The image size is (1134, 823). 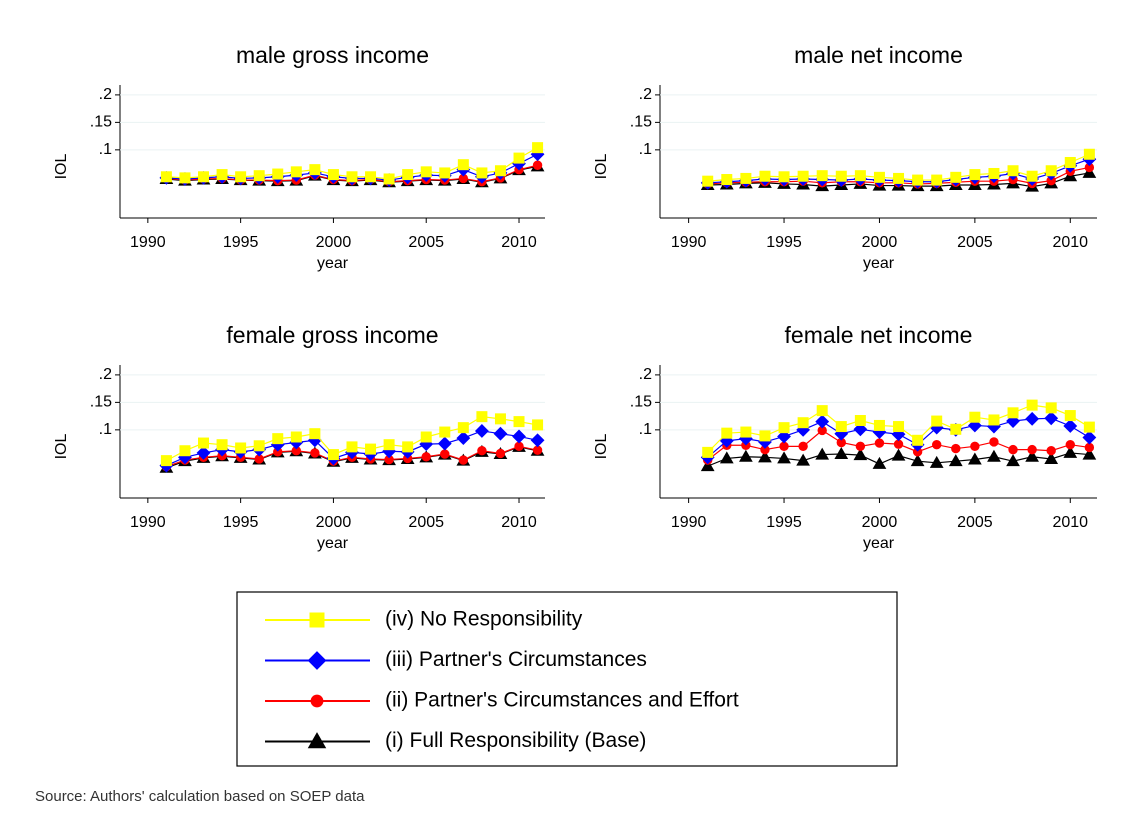 I want to click on x-tick-label: 2000, so click(x=880, y=522).